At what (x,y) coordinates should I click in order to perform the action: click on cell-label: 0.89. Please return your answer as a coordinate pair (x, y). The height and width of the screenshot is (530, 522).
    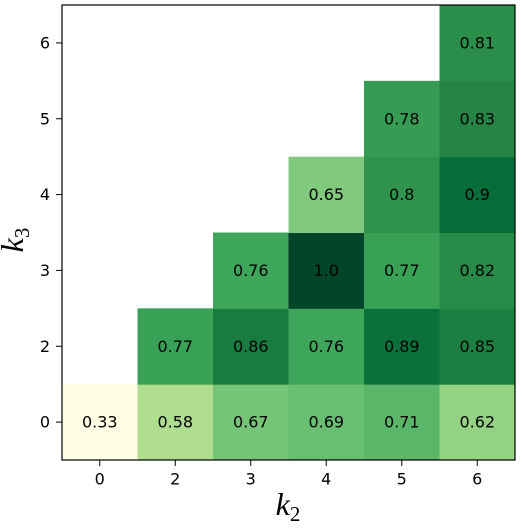
    Looking at the image, I should click on (402, 346).